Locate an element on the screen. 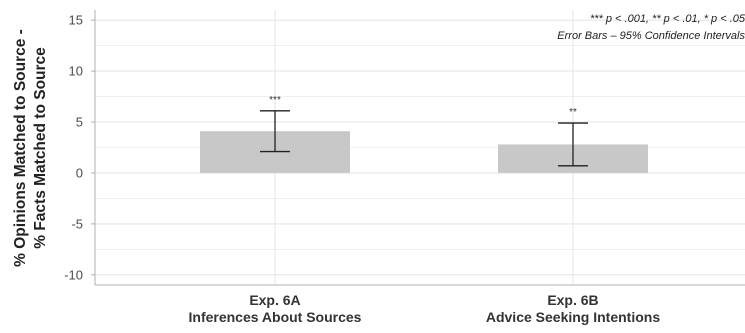 This screenshot has width=745, height=333. bar-layer: ***** is located at coordinates (424, 134).